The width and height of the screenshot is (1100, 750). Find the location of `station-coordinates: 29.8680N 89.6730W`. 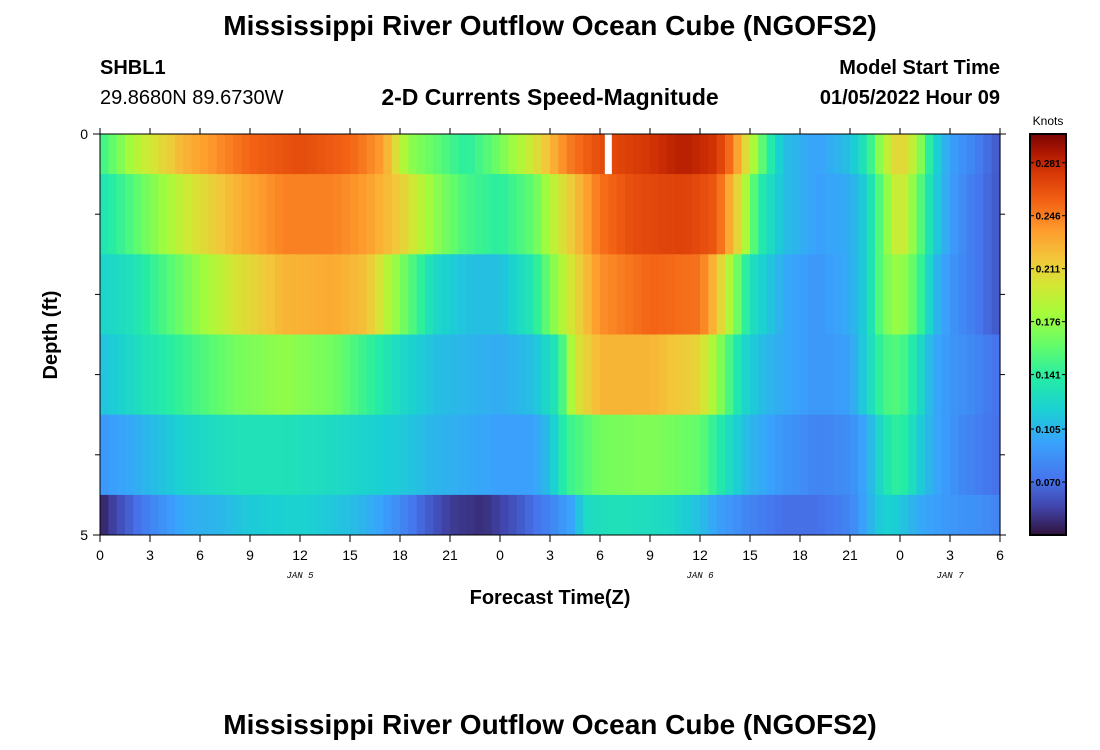

station-coordinates: 29.8680N 89.6730W is located at coordinates (192, 98).